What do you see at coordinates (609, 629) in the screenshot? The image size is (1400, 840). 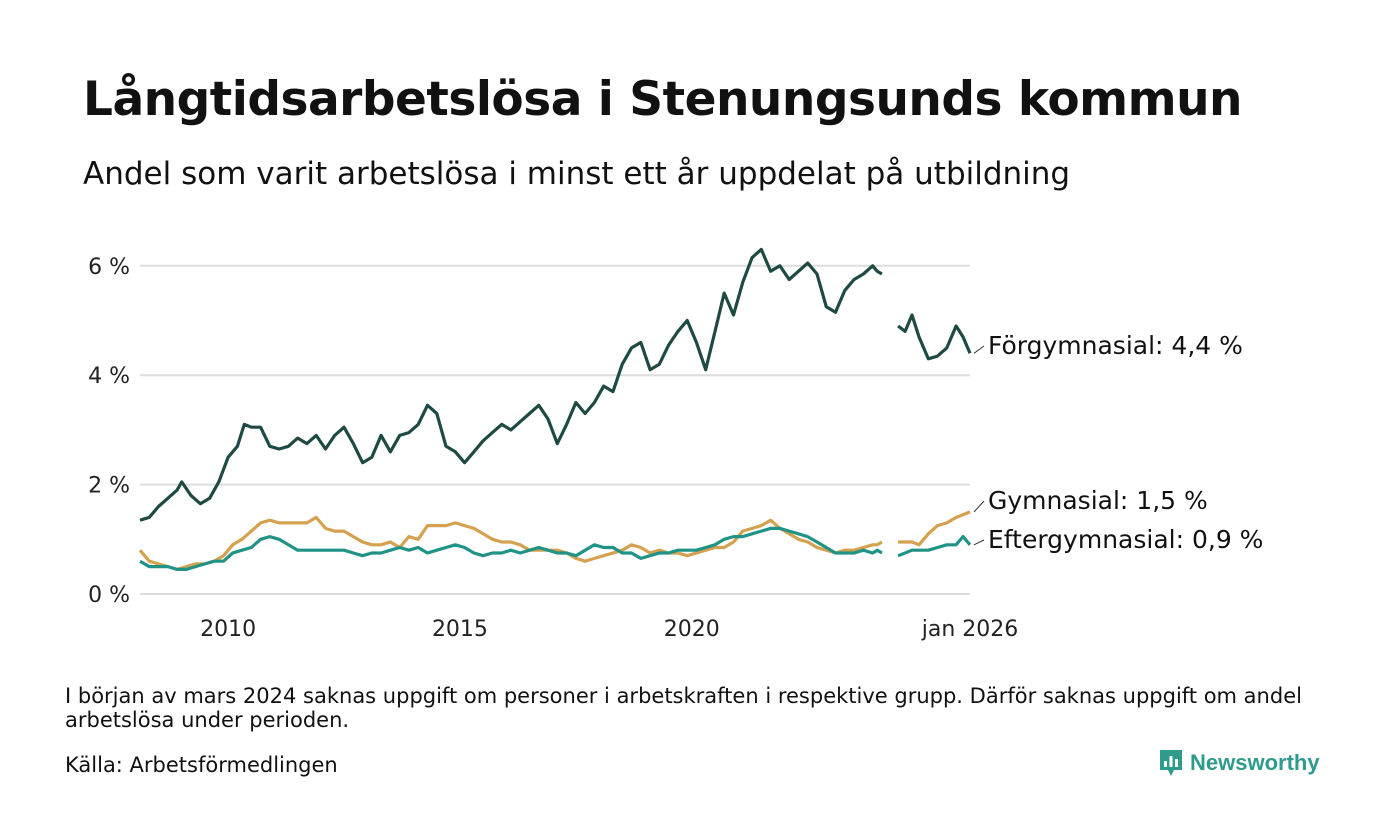 I see `x-axis-ticks: 2010 2015 2020 jan 2026` at bounding box center [609, 629].